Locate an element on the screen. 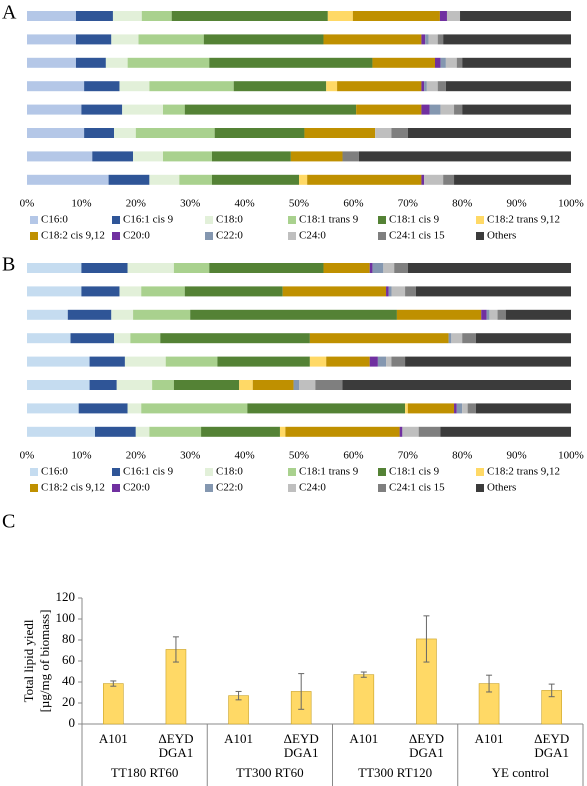 This screenshot has height=786, width=587. group-label: TT180 RT60 is located at coordinates (144, 772).